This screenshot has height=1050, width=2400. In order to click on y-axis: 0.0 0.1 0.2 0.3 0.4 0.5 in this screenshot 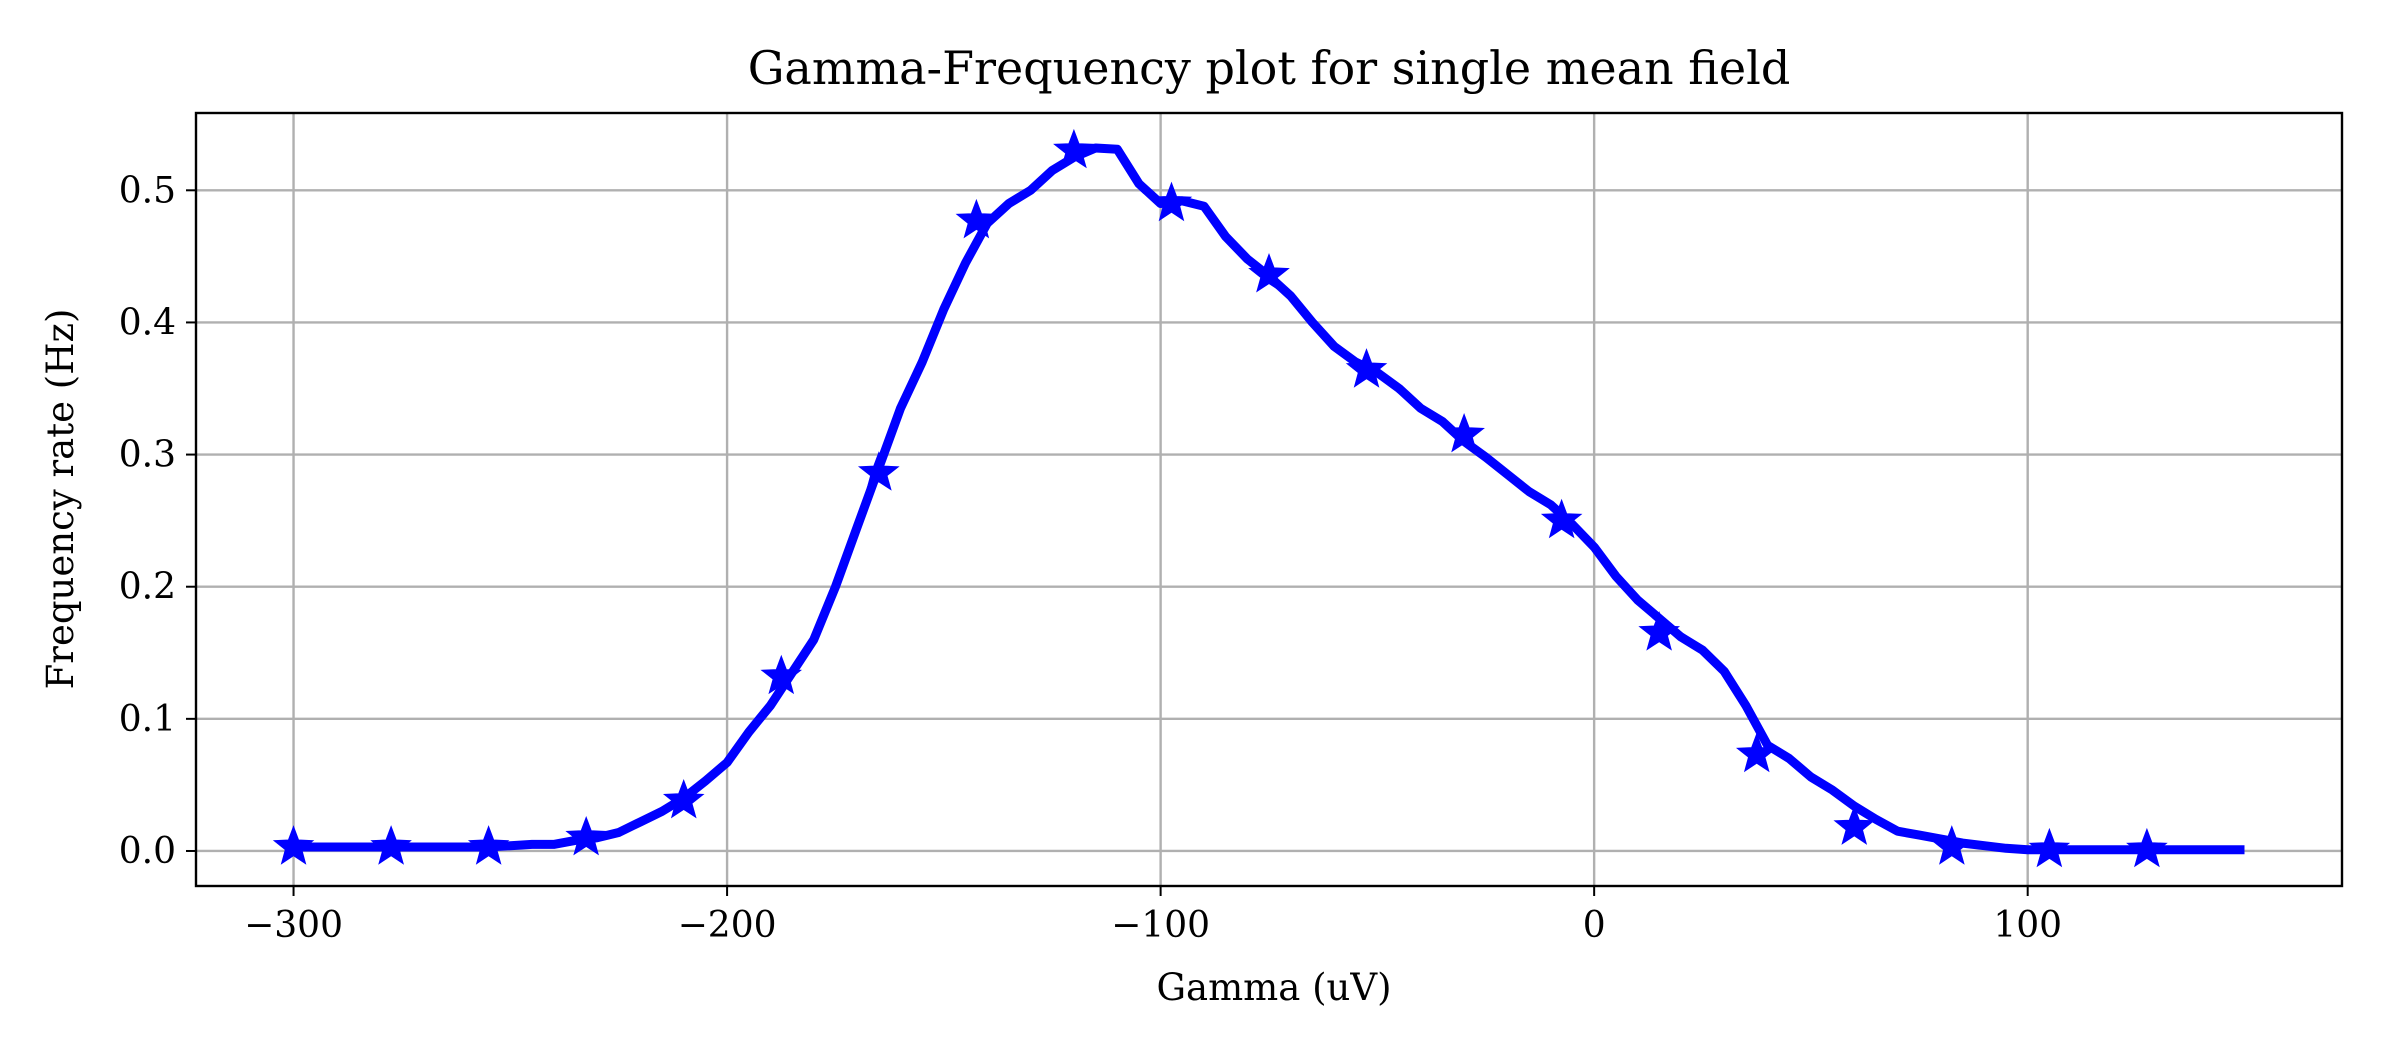, I will do `click(157, 521)`.